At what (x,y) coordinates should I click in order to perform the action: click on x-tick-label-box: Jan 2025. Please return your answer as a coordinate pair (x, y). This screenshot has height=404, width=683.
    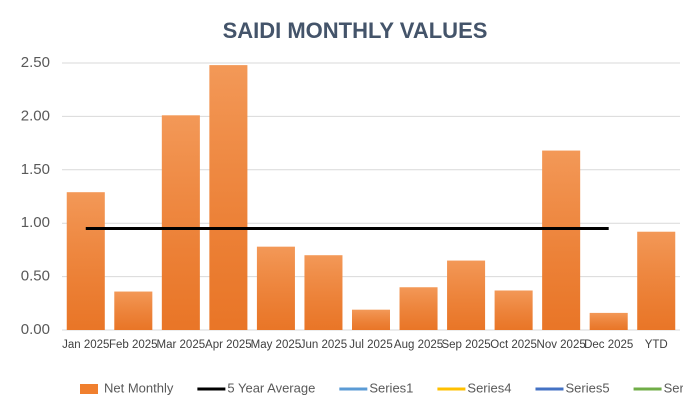
    Looking at the image, I should click on (86, 345).